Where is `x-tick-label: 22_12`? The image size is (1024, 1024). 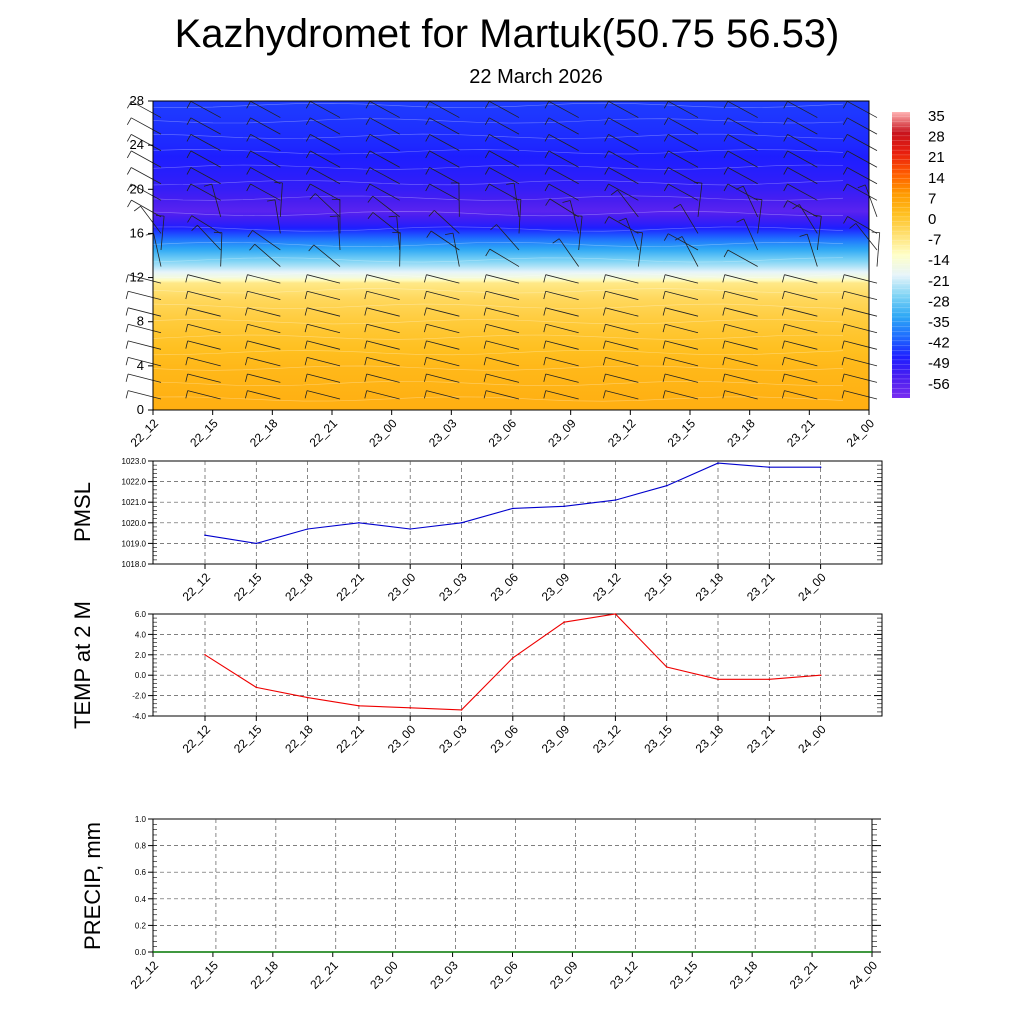 x-tick-label: 22_12 is located at coordinates (145, 975).